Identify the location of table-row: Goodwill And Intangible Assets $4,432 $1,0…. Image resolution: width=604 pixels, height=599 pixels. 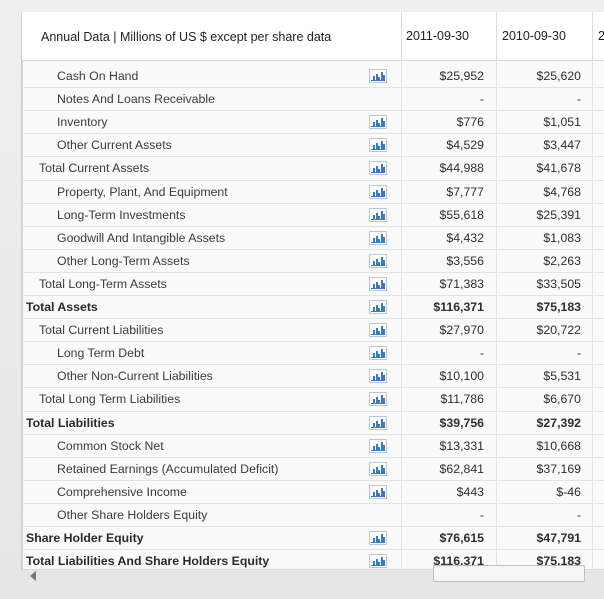
(313, 238).